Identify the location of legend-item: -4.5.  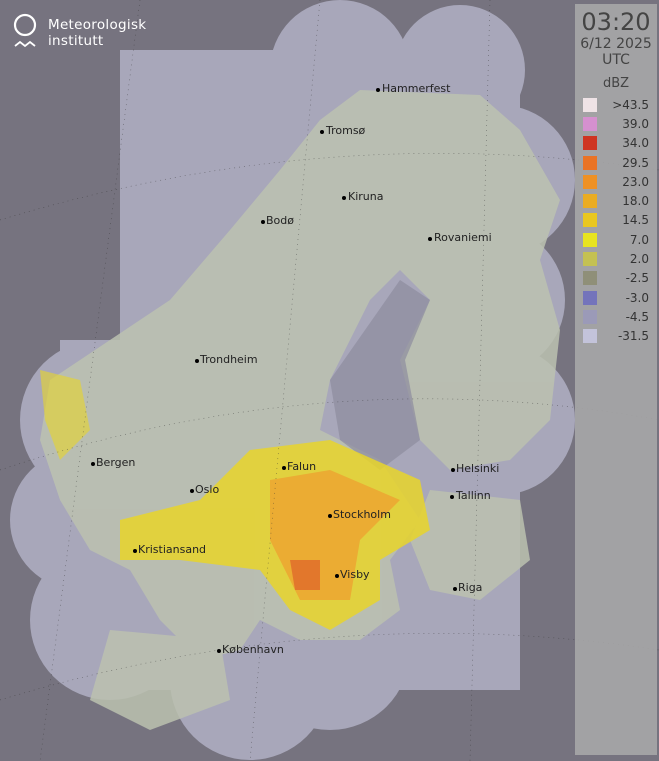
(616, 316).